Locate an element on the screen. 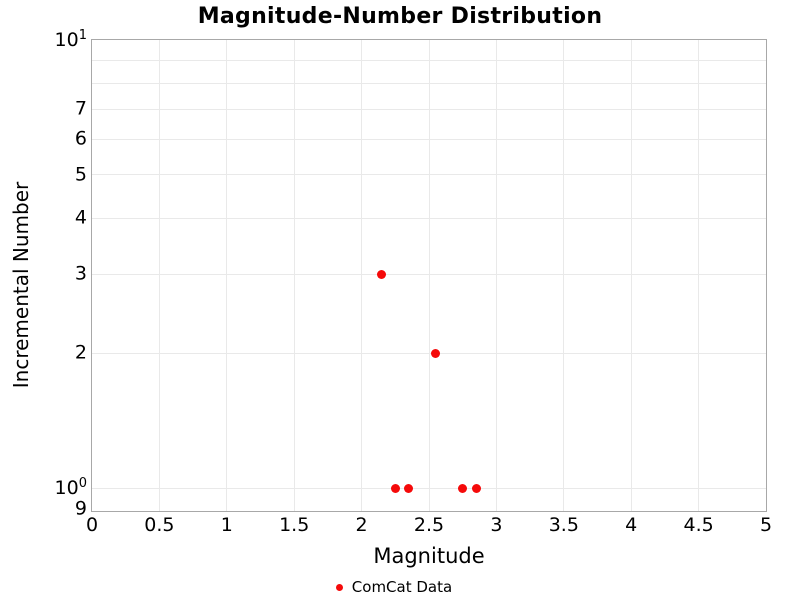  x-tick-layer: 0 0.5 1 1.5 2 2.5 3 3.5 4 4.5 5 is located at coordinates (429, 526).